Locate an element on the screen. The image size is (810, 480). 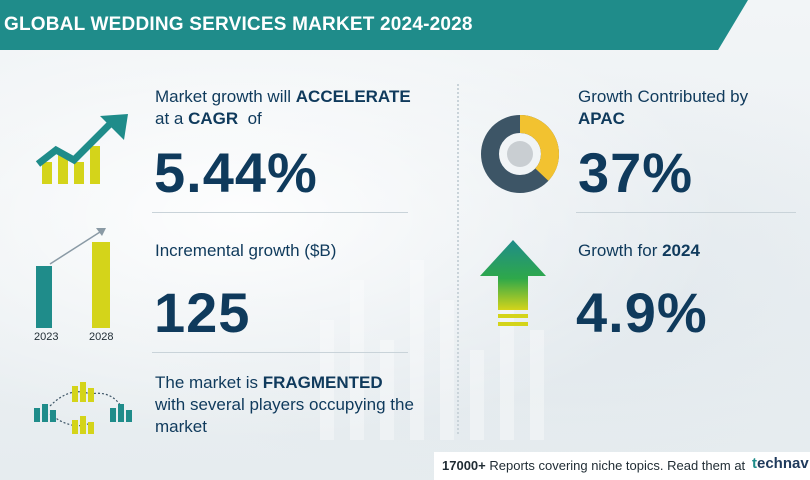
fragmented-line1-bold: FRAGMENTED is located at coordinates (322, 382).